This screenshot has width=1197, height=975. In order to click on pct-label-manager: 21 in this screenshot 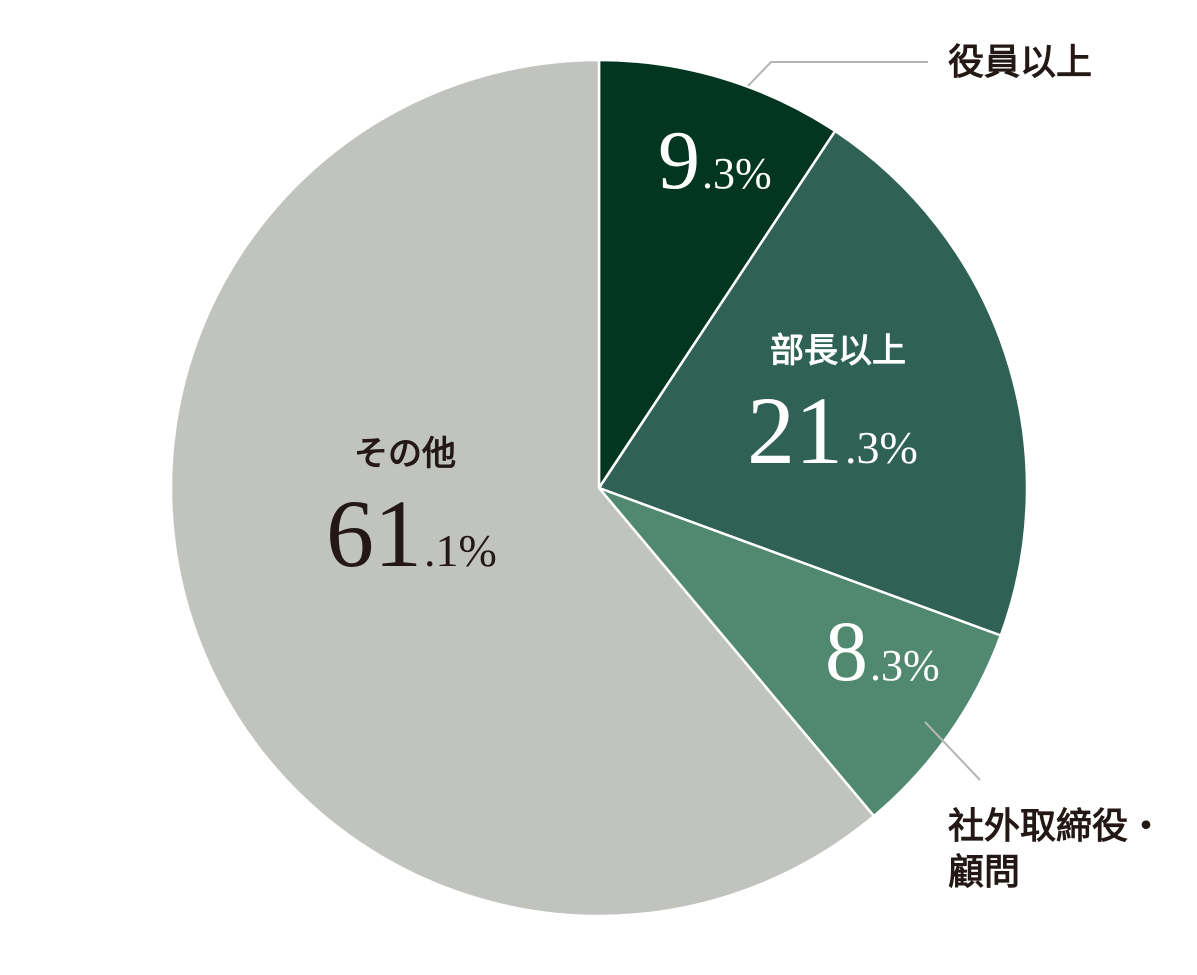, I will do `click(795, 430)`.